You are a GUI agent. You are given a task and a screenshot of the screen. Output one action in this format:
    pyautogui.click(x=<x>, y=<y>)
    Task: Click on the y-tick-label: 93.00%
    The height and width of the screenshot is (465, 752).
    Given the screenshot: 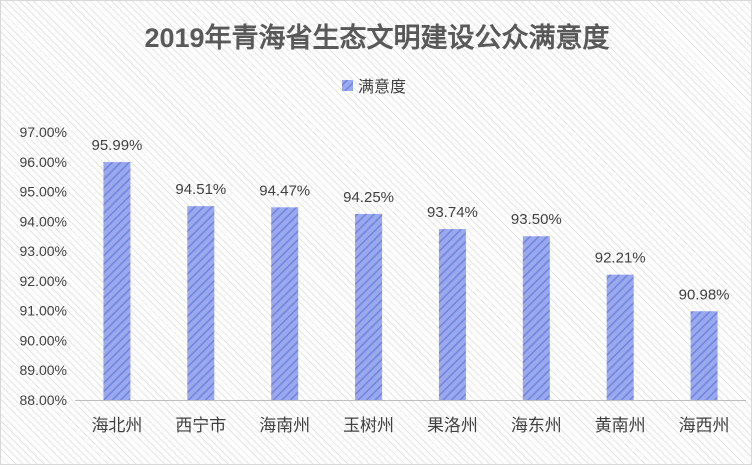 What is the action you would take?
    pyautogui.click(x=43, y=251)
    